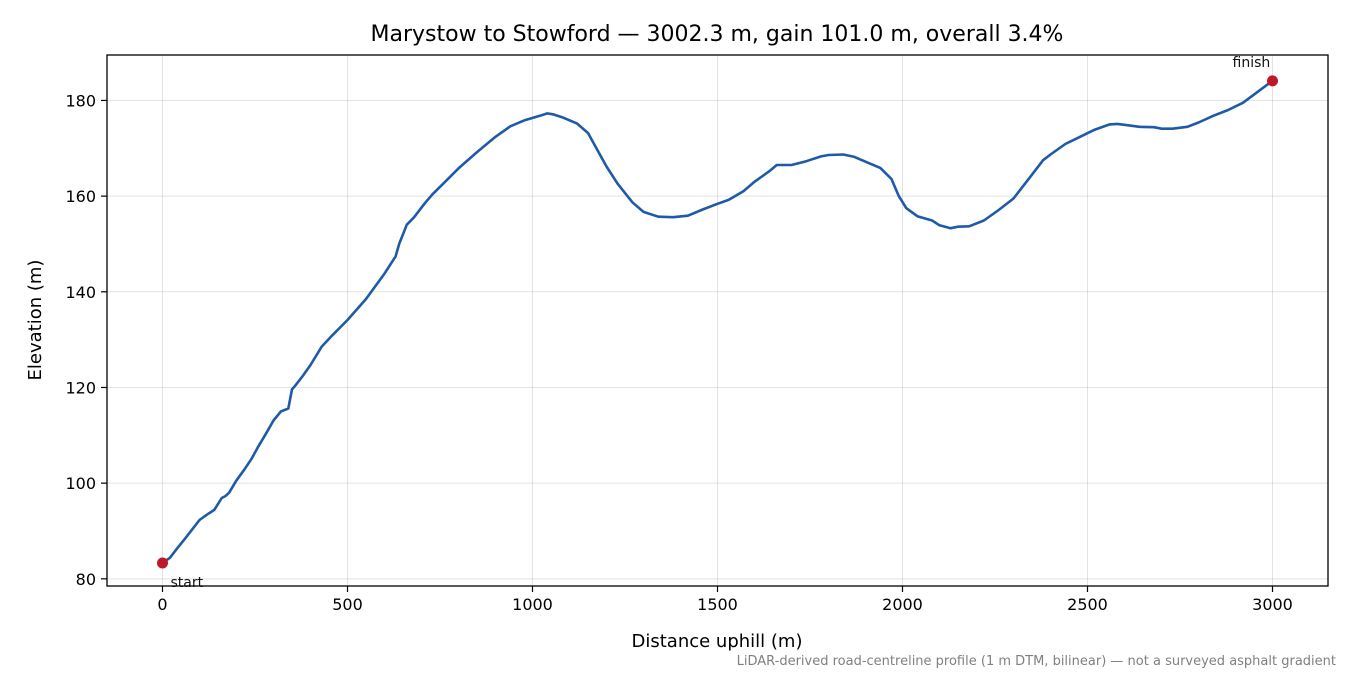 This screenshot has height=675, width=1350. Describe the element at coordinates (86, 579) in the screenshot. I see `y-tick-label: 80` at that location.